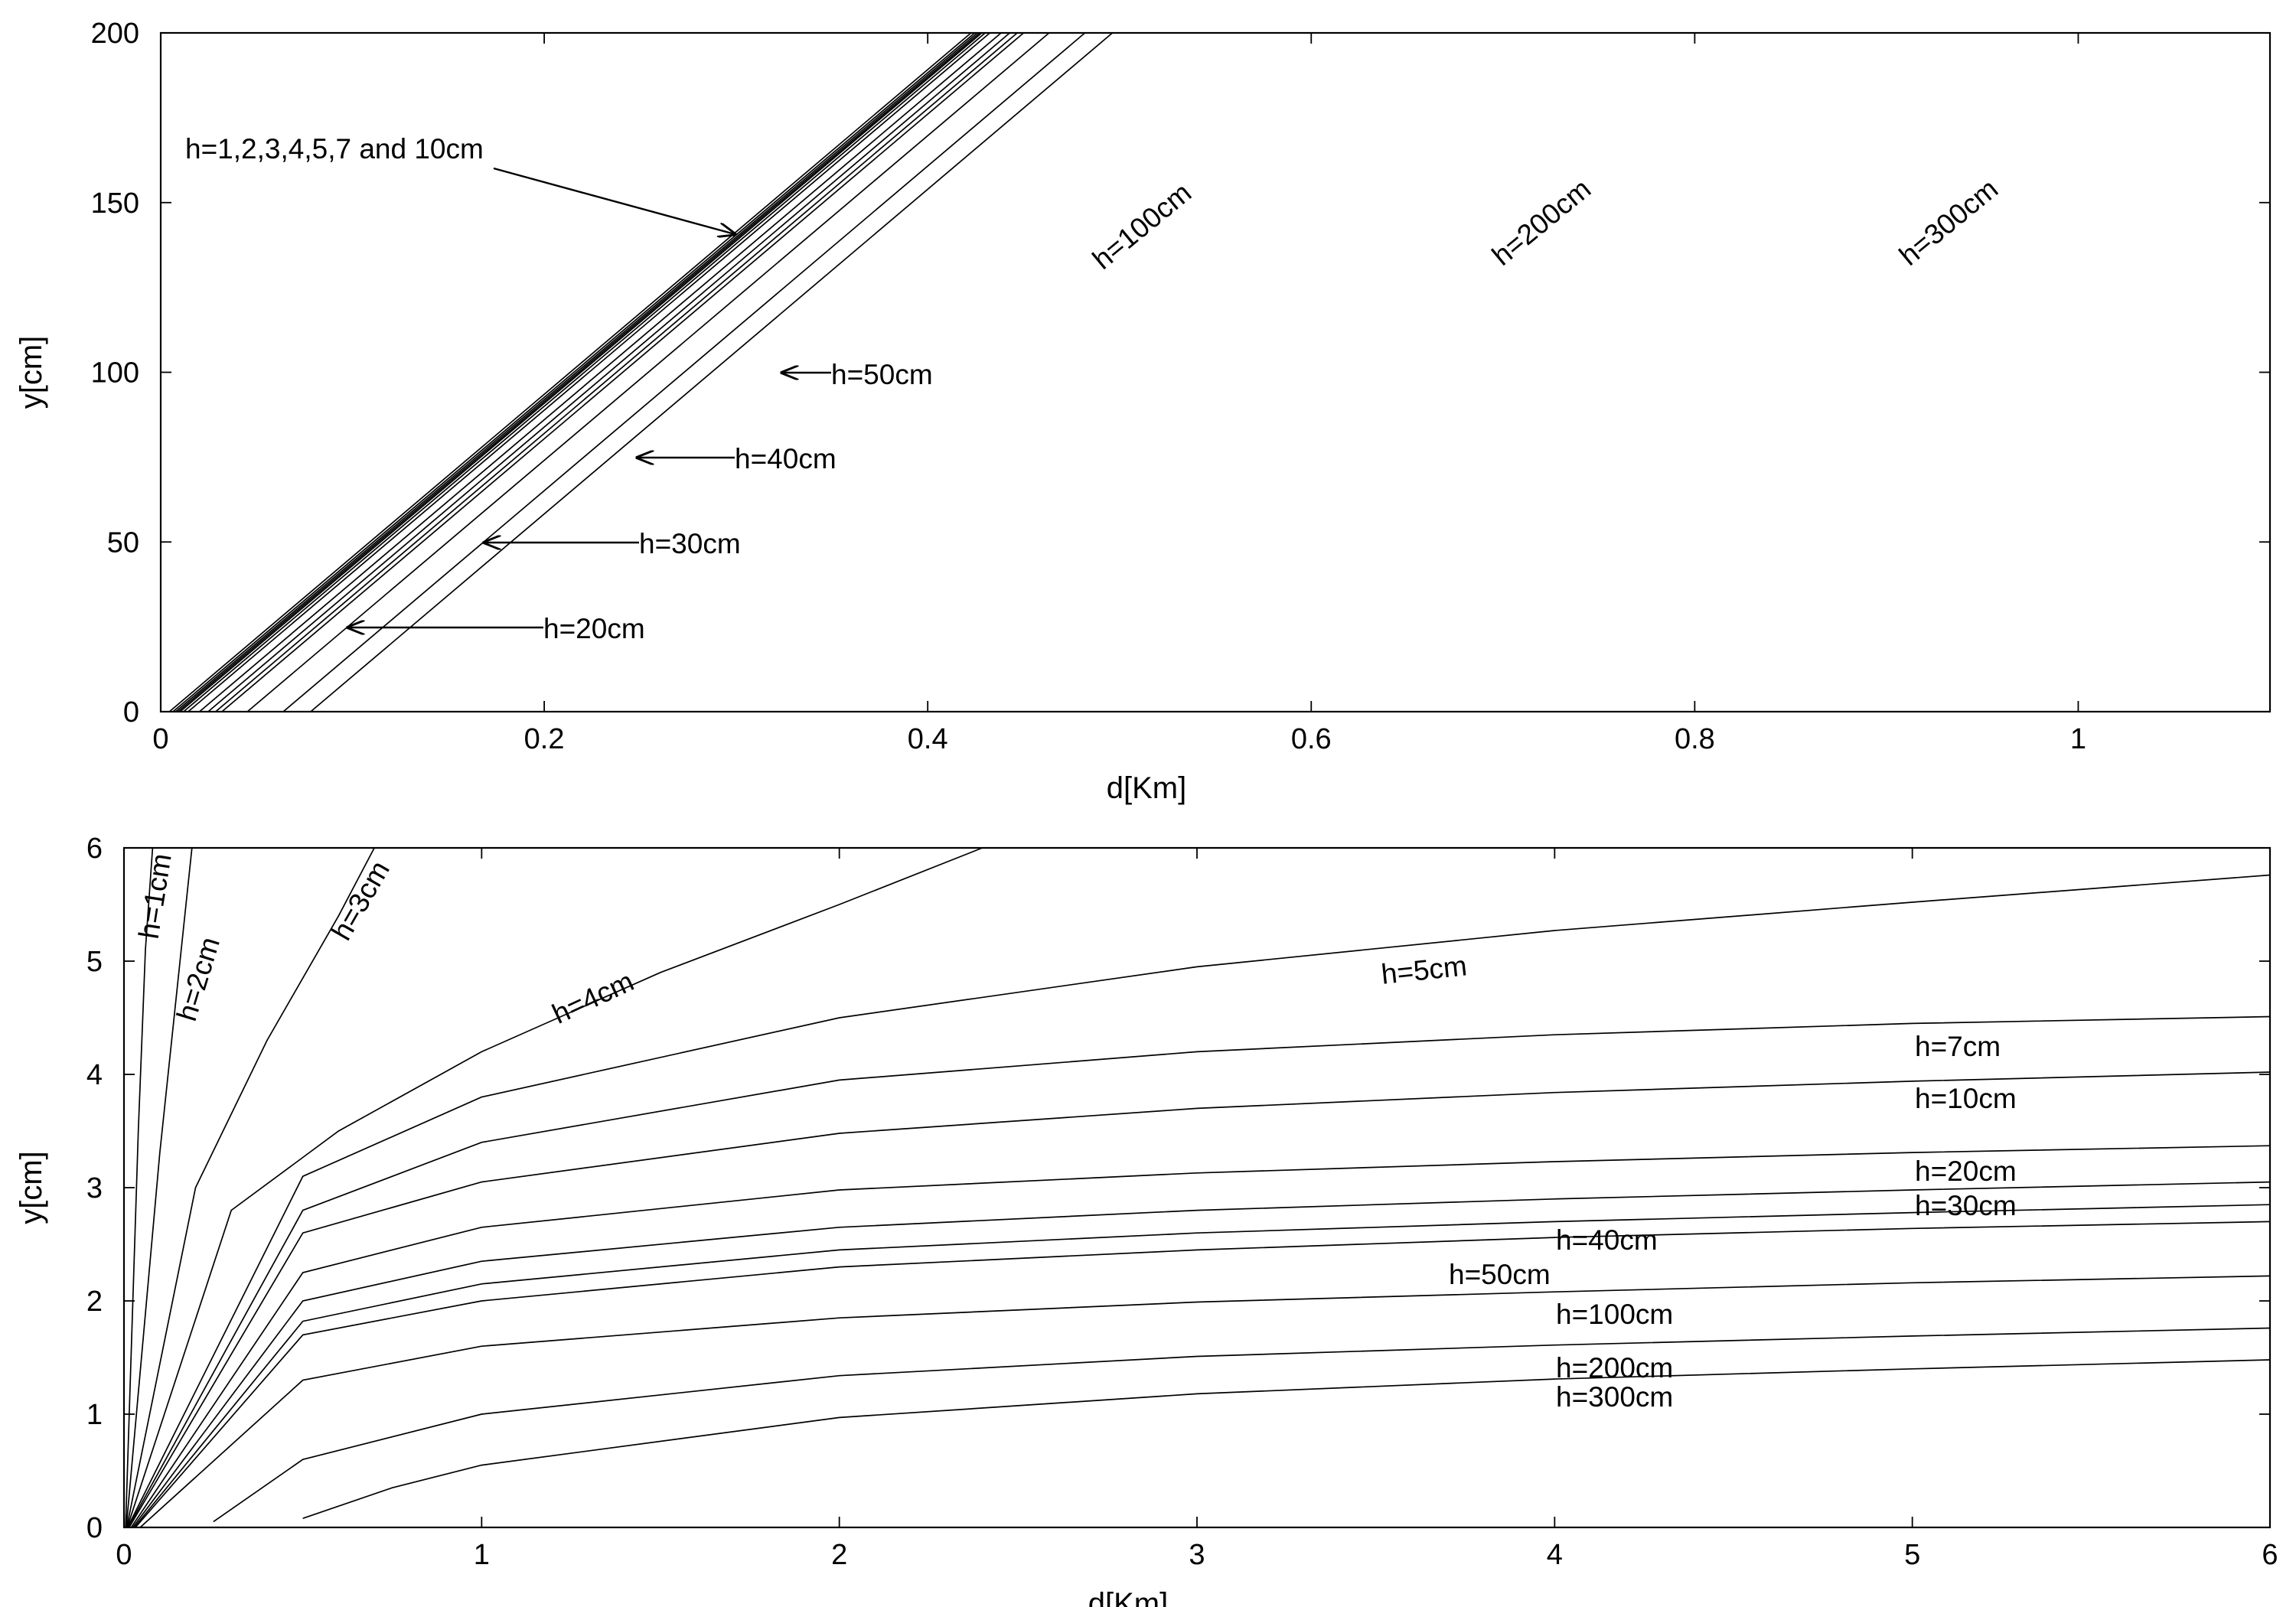  Describe the element at coordinates (94, 1188) in the screenshot. I see `y-tick-label: 3` at that location.